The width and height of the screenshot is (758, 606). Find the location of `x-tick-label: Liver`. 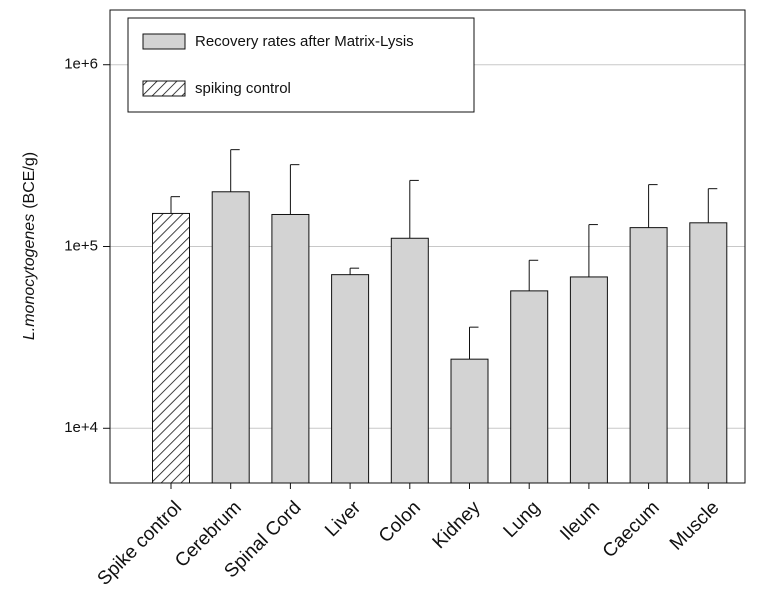

x-tick-label: Liver is located at coordinates (343, 519).